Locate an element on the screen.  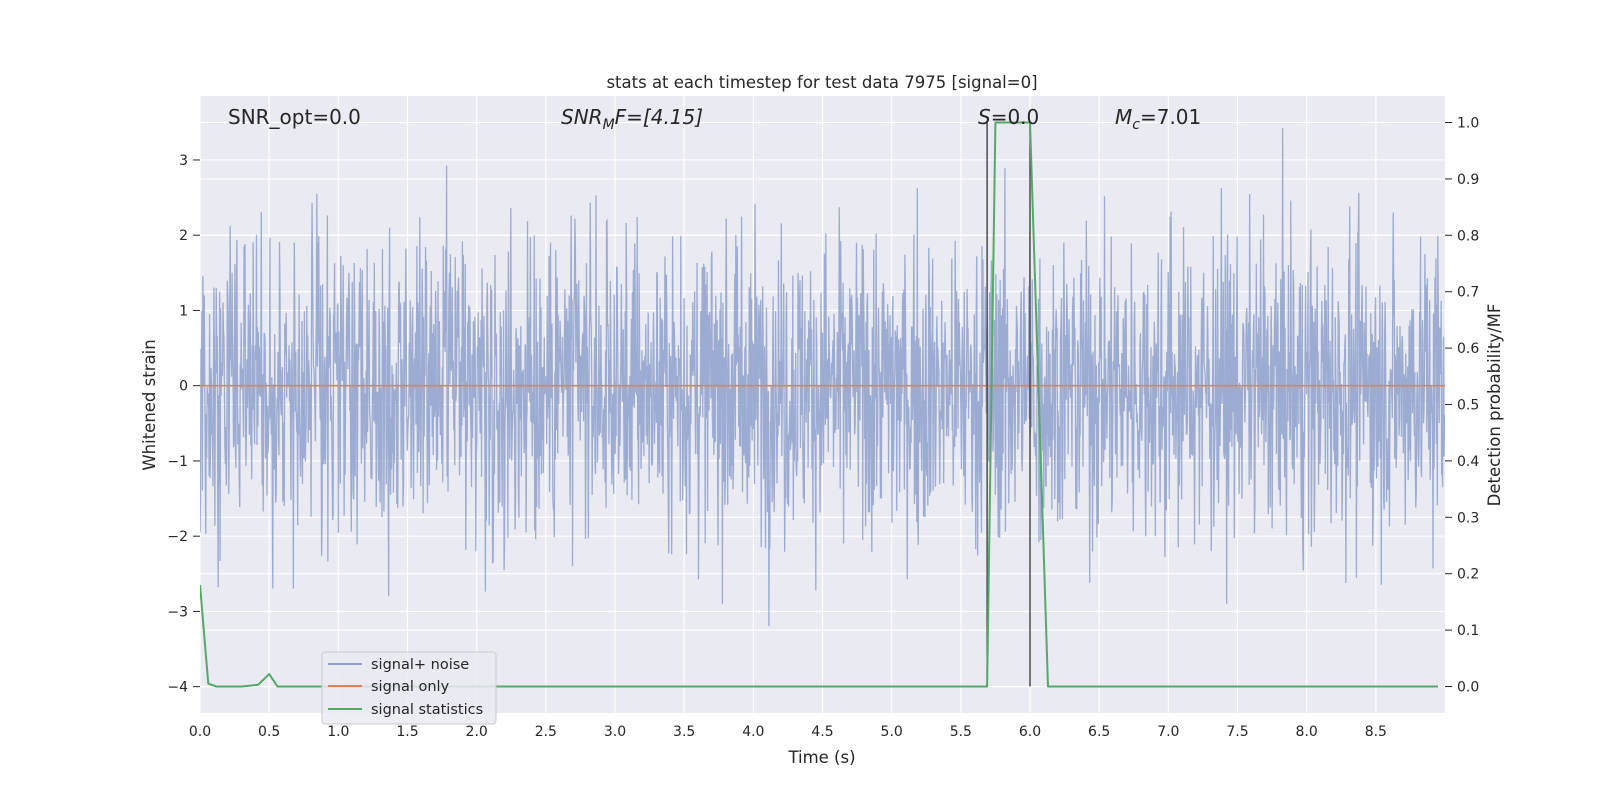
x-tick-label: 2.0 is located at coordinates (477, 732).